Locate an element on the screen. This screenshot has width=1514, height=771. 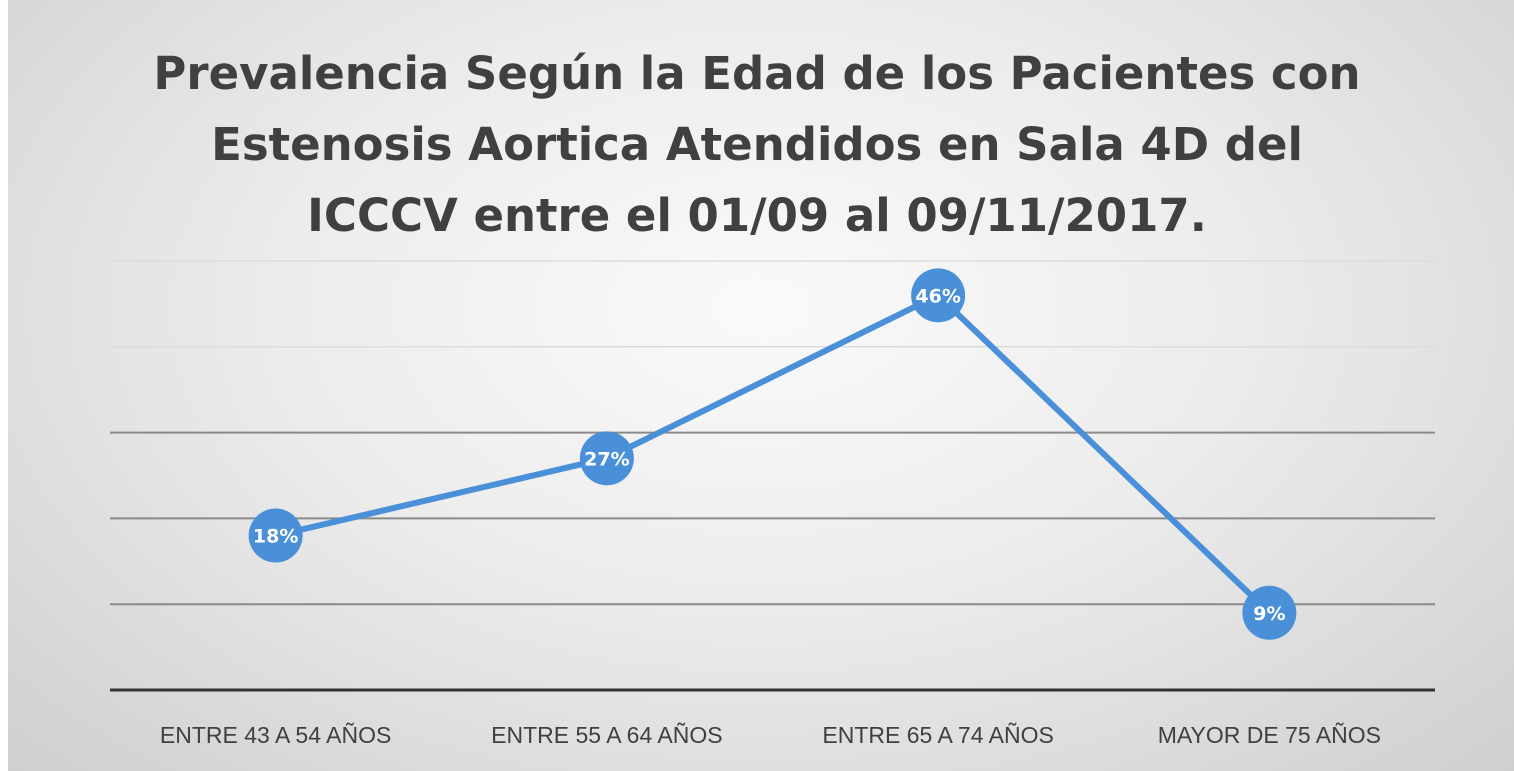
data-label: 27% is located at coordinates (606, 459).